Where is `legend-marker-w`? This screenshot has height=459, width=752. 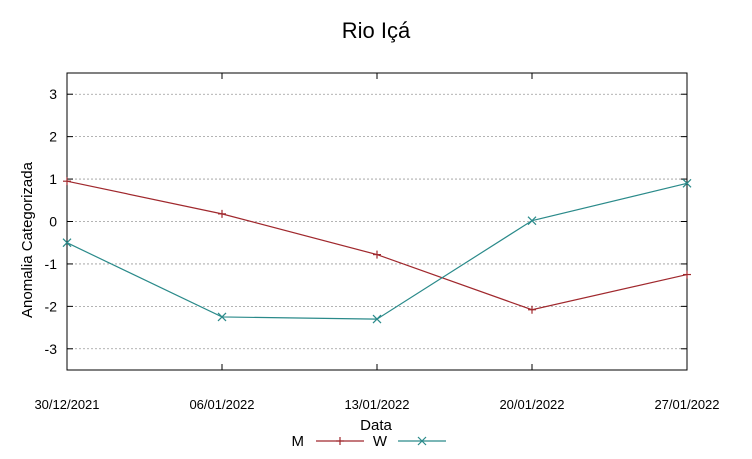
legend-marker-w is located at coordinates (422, 441).